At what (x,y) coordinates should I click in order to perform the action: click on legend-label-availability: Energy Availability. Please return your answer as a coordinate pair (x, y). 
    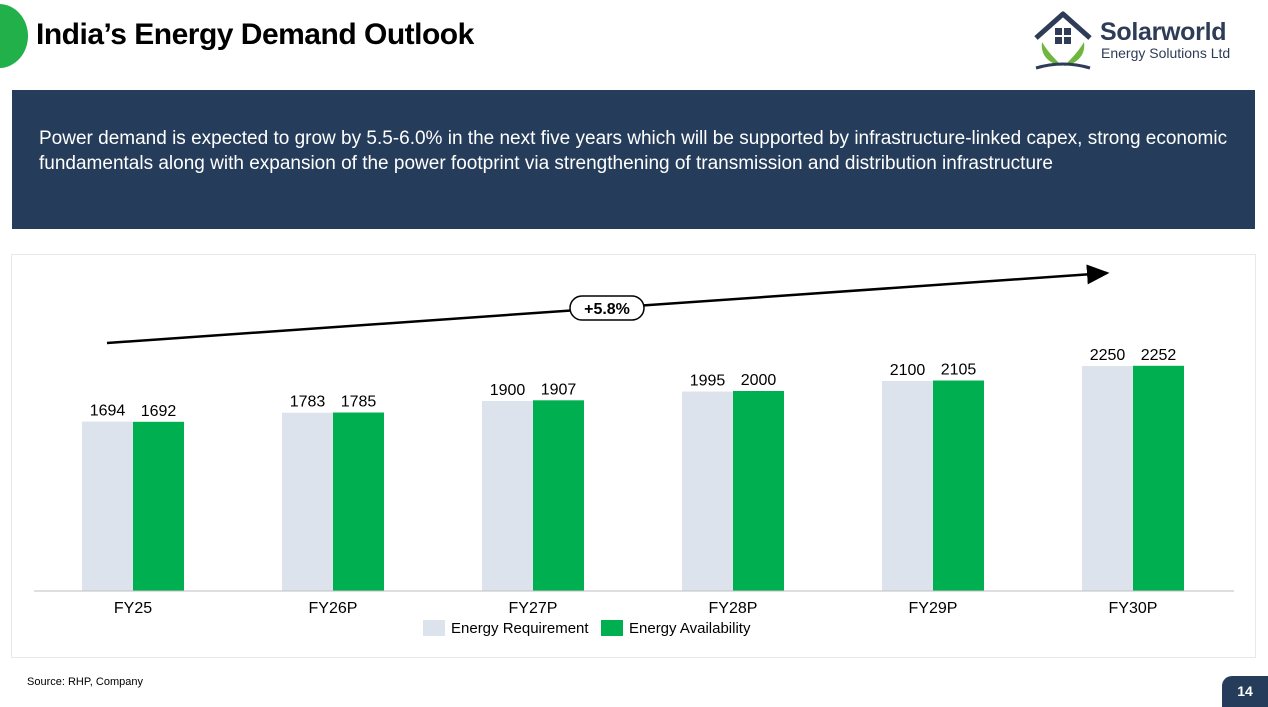
    Looking at the image, I should click on (690, 628).